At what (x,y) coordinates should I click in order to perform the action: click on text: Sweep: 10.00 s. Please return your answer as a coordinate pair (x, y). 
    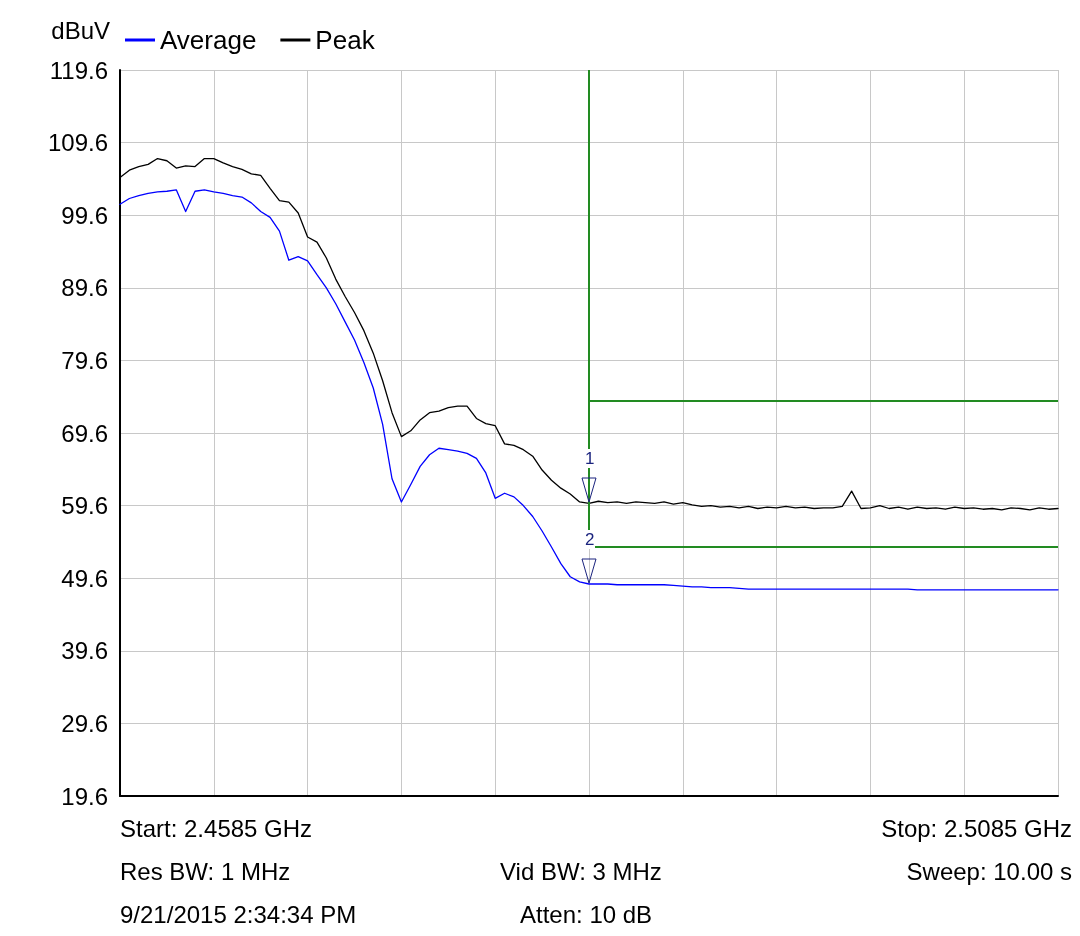
    Looking at the image, I should click on (989, 871).